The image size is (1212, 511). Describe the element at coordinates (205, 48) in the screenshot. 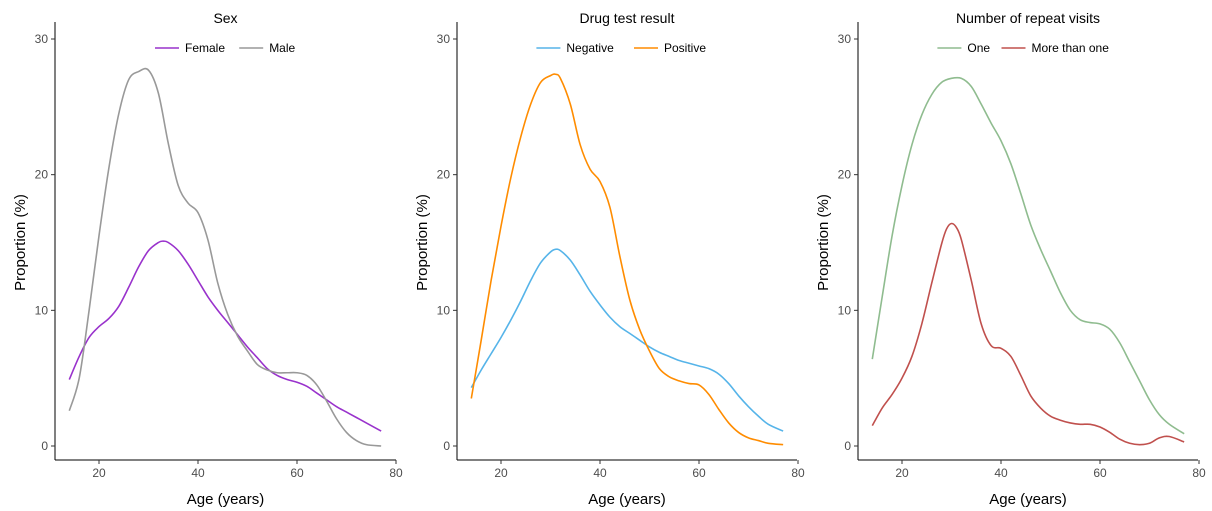

I see `legend-label: Female` at that location.